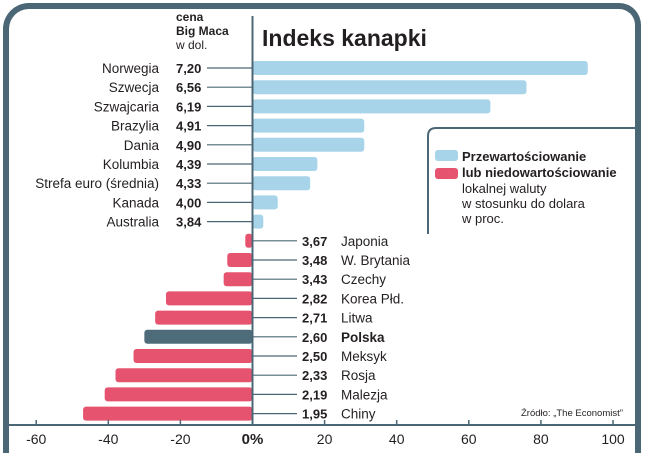  I want to click on label-czechy: Czechy, so click(363, 279).